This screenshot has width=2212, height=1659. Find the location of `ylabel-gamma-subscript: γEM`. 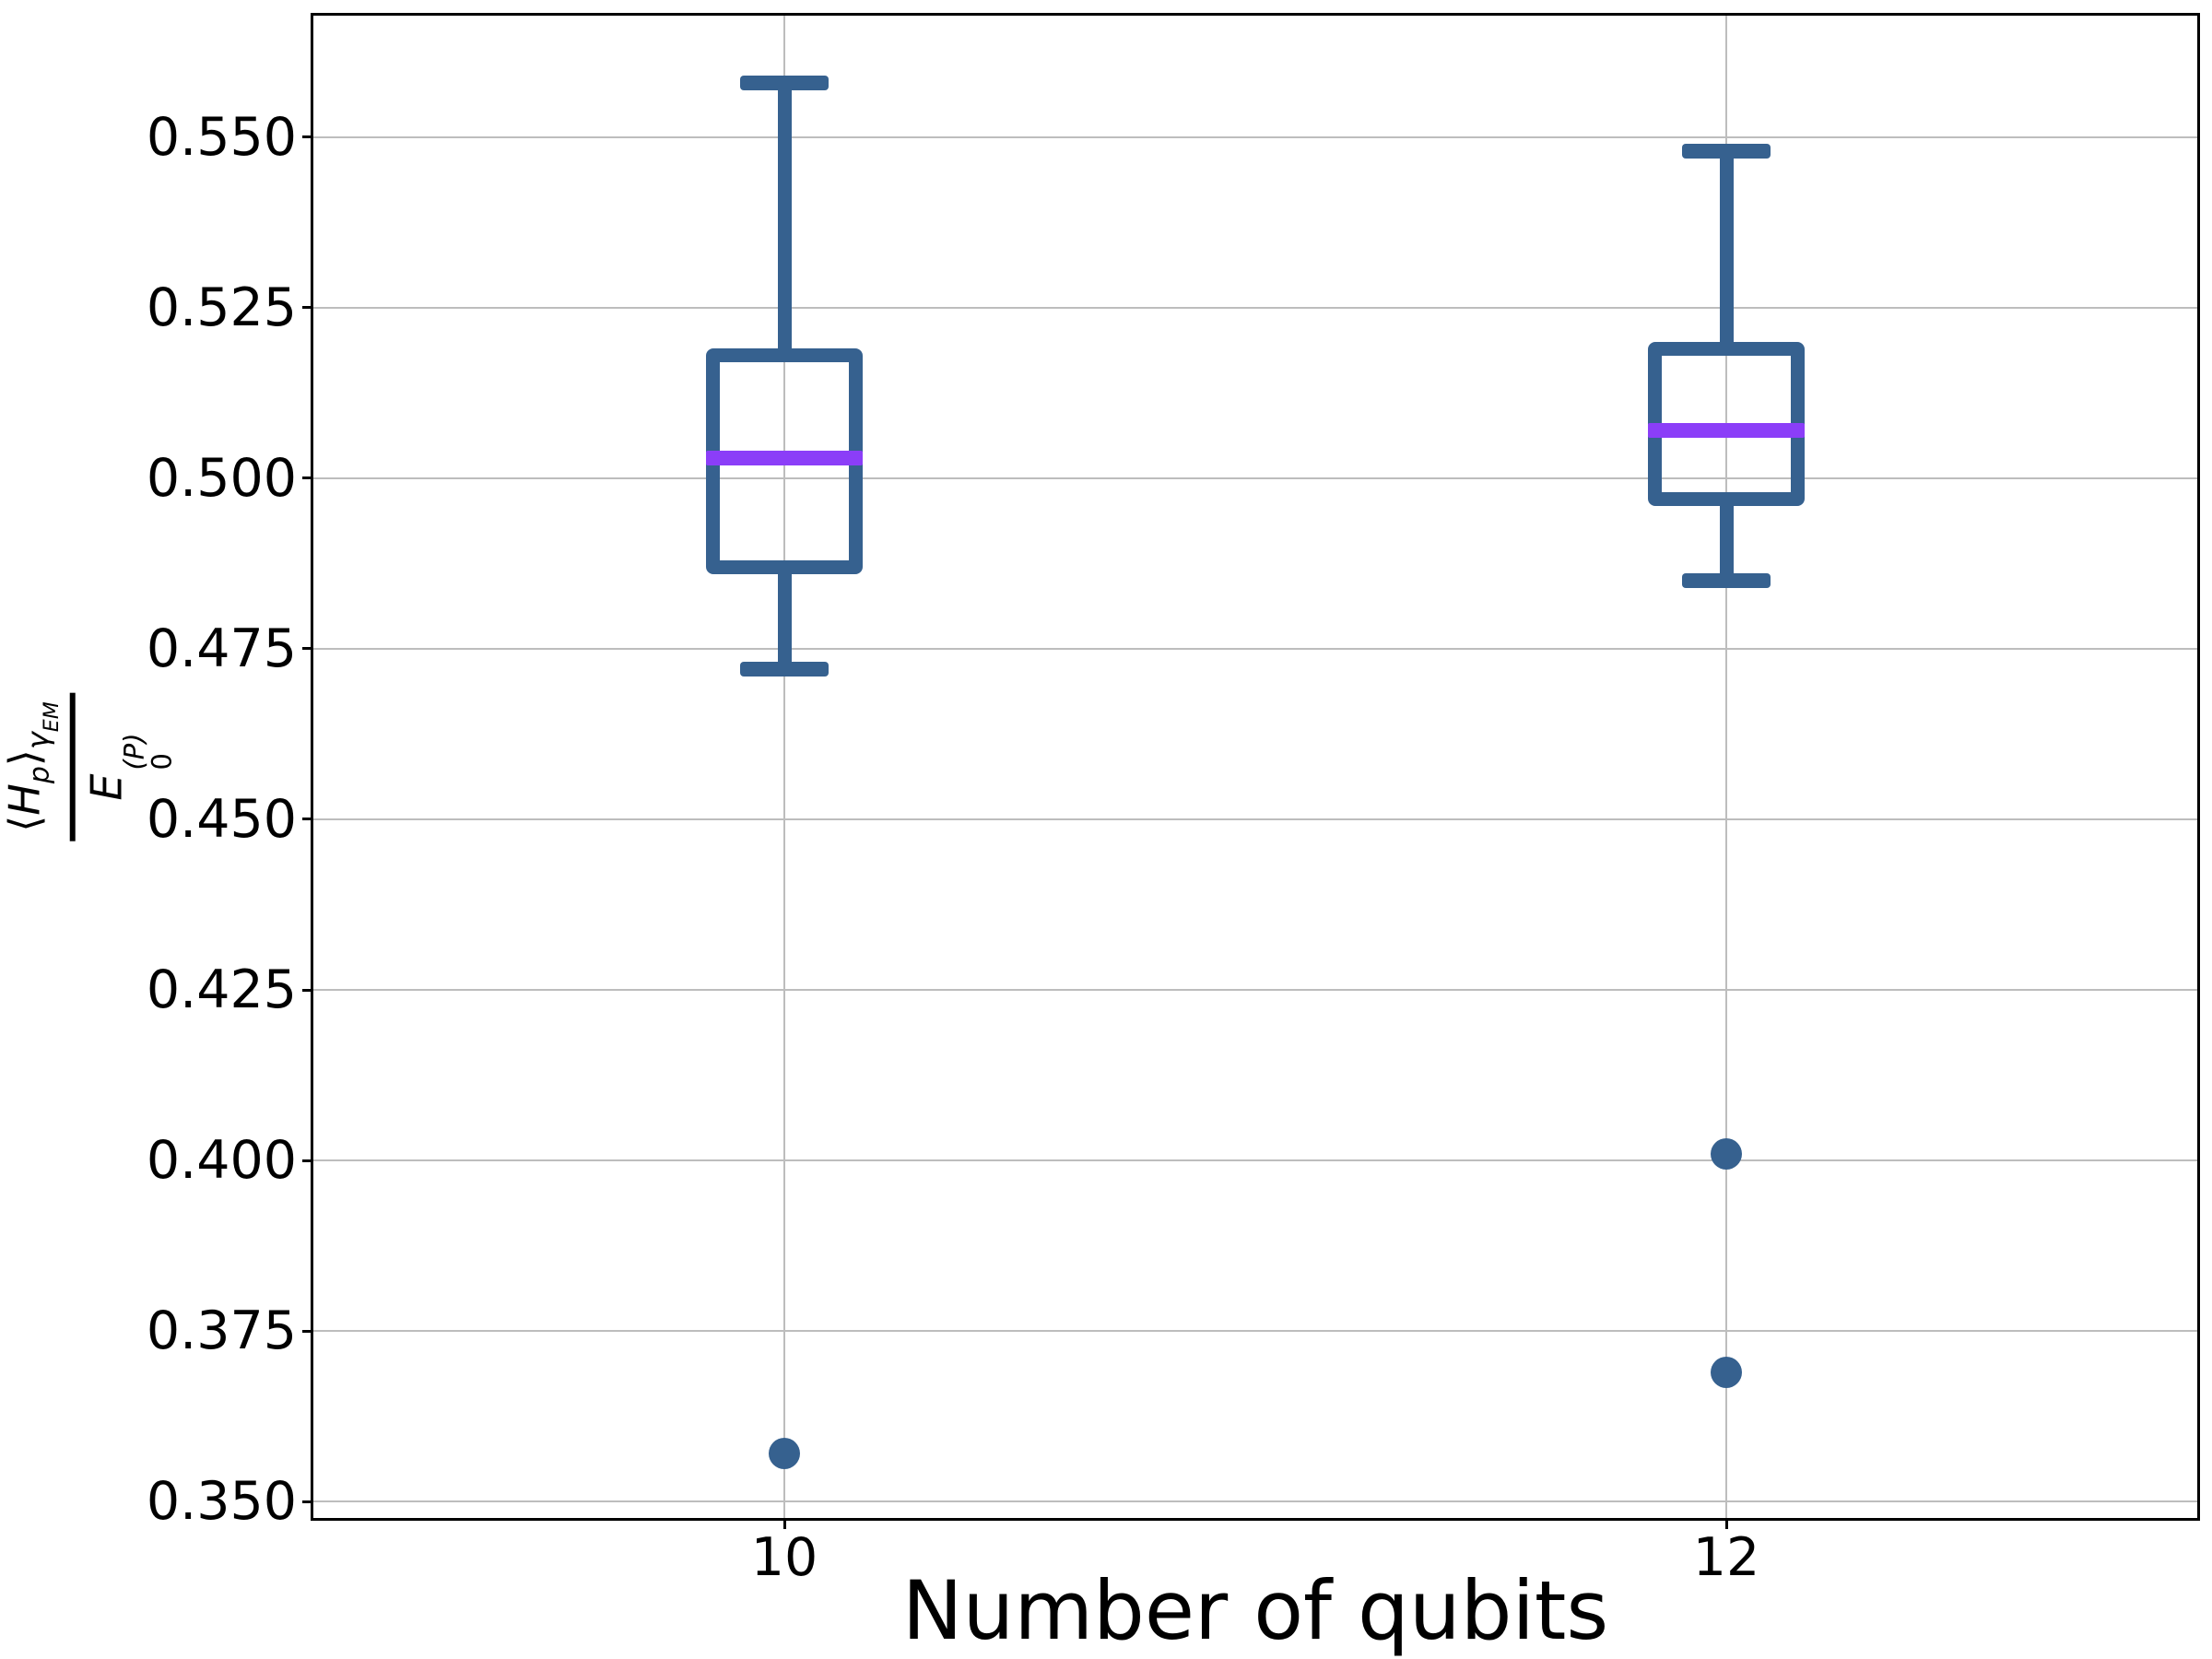

ylabel-gamma-subscript: γEM is located at coordinates (36, 725).